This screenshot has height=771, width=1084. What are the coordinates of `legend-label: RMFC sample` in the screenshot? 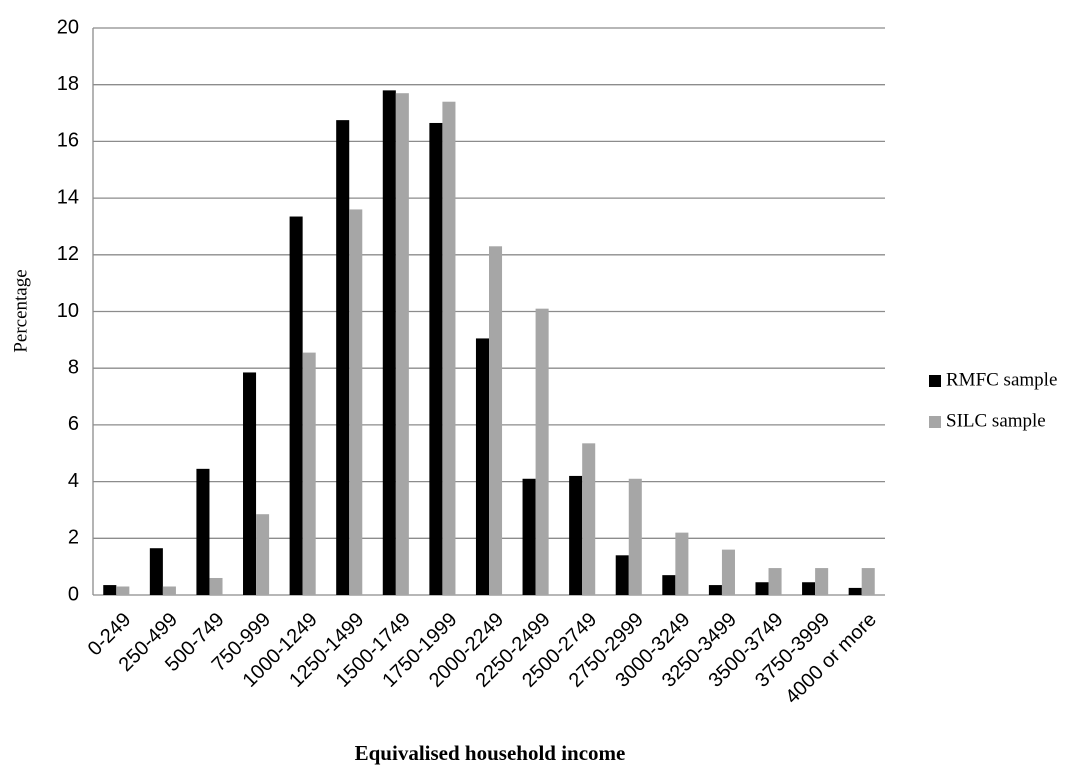 It's located at (1001, 379).